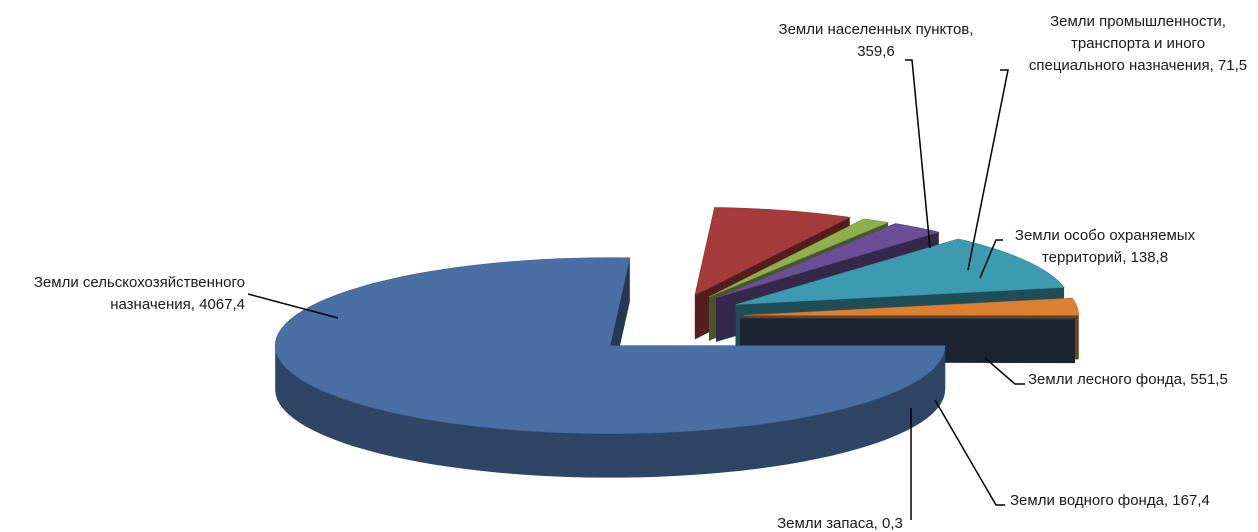  Describe the element at coordinates (1128, 379) in the screenshot. I see `data-label-4-line-0: Земли лесного фонда, 551,5` at that location.